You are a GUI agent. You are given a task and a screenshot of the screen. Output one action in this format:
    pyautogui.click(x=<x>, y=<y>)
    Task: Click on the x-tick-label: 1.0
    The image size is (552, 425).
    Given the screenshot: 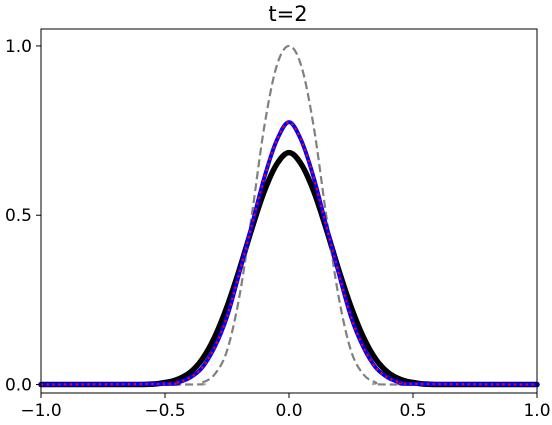 What is the action you would take?
    pyautogui.click(x=536, y=411)
    